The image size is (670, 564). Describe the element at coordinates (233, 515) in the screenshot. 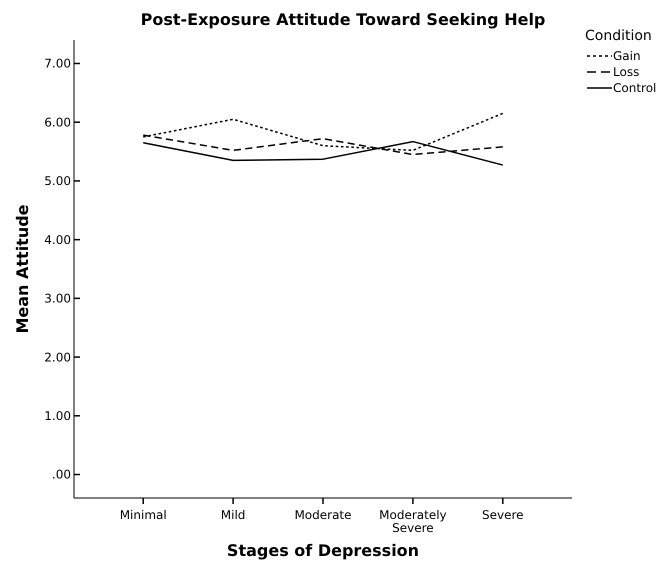

I see `x-tick-label: Mild` at that location.